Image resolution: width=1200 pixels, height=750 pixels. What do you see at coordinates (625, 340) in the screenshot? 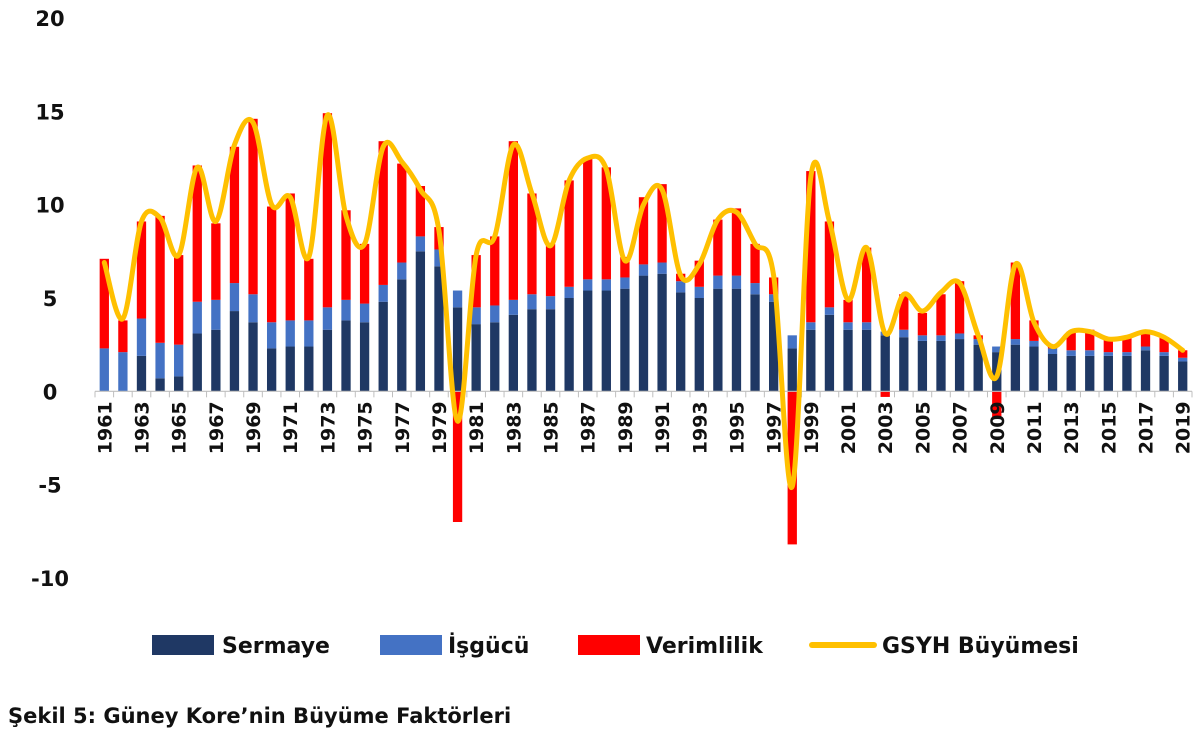
I see `bar-sermaye-1989` at bounding box center [625, 340].